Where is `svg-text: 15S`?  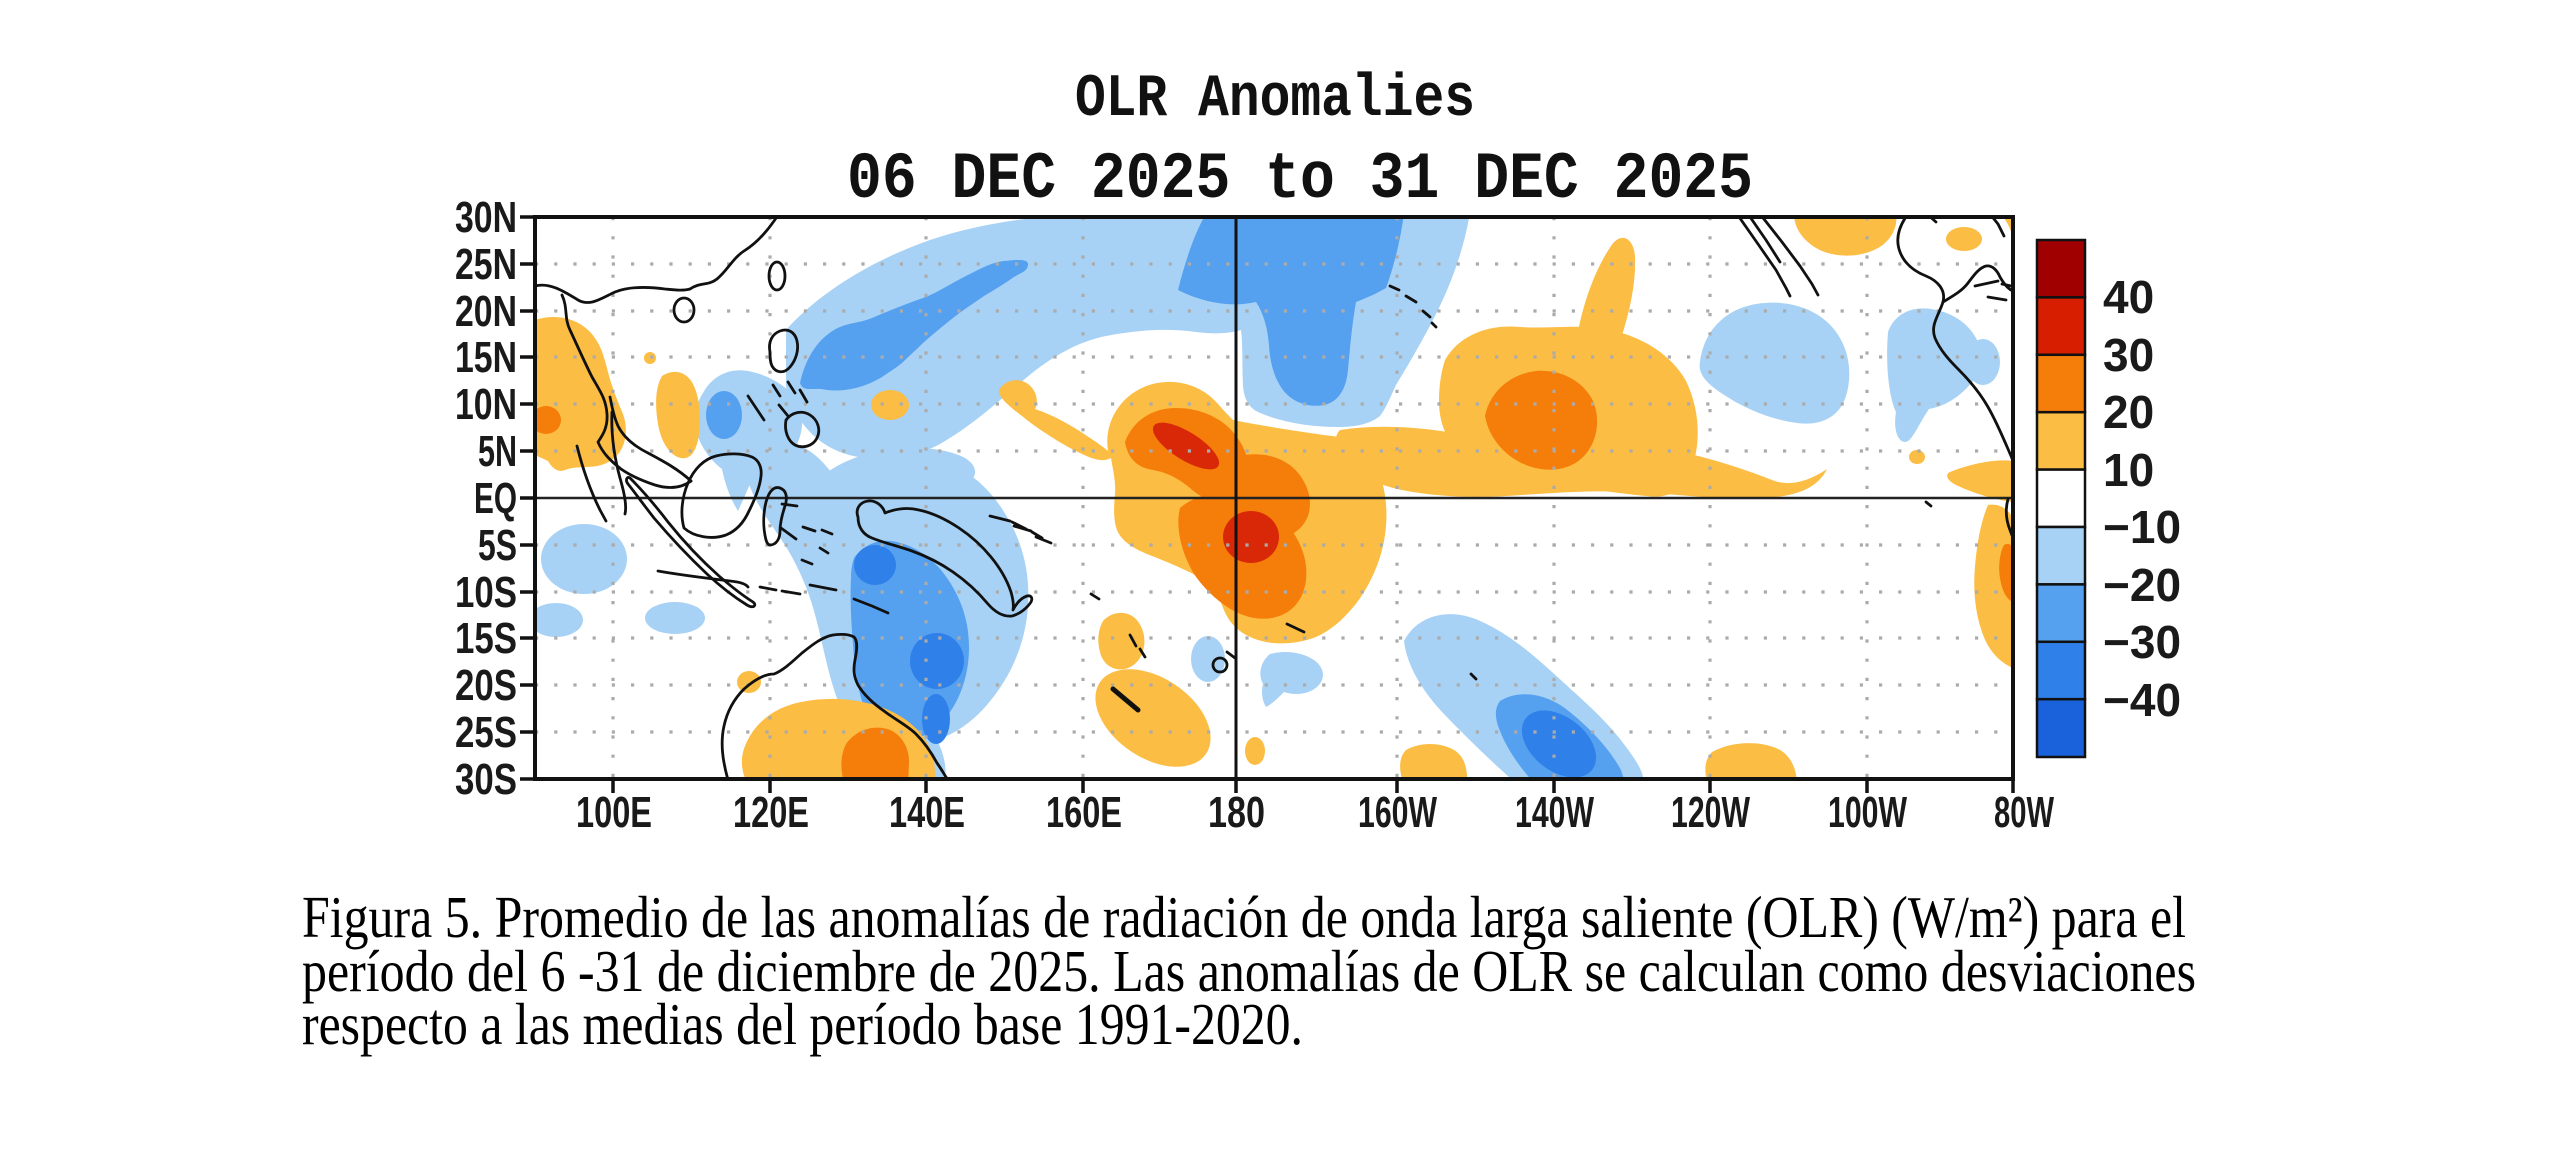 svg-text: 15S is located at coordinates (486, 638).